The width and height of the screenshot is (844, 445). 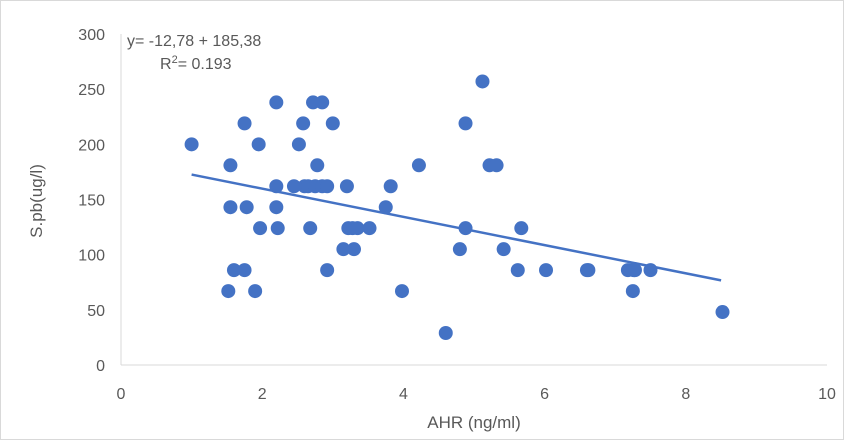 What do you see at coordinates (205, 64) in the screenshot?
I see `r-squared-value: = 0.193` at bounding box center [205, 64].